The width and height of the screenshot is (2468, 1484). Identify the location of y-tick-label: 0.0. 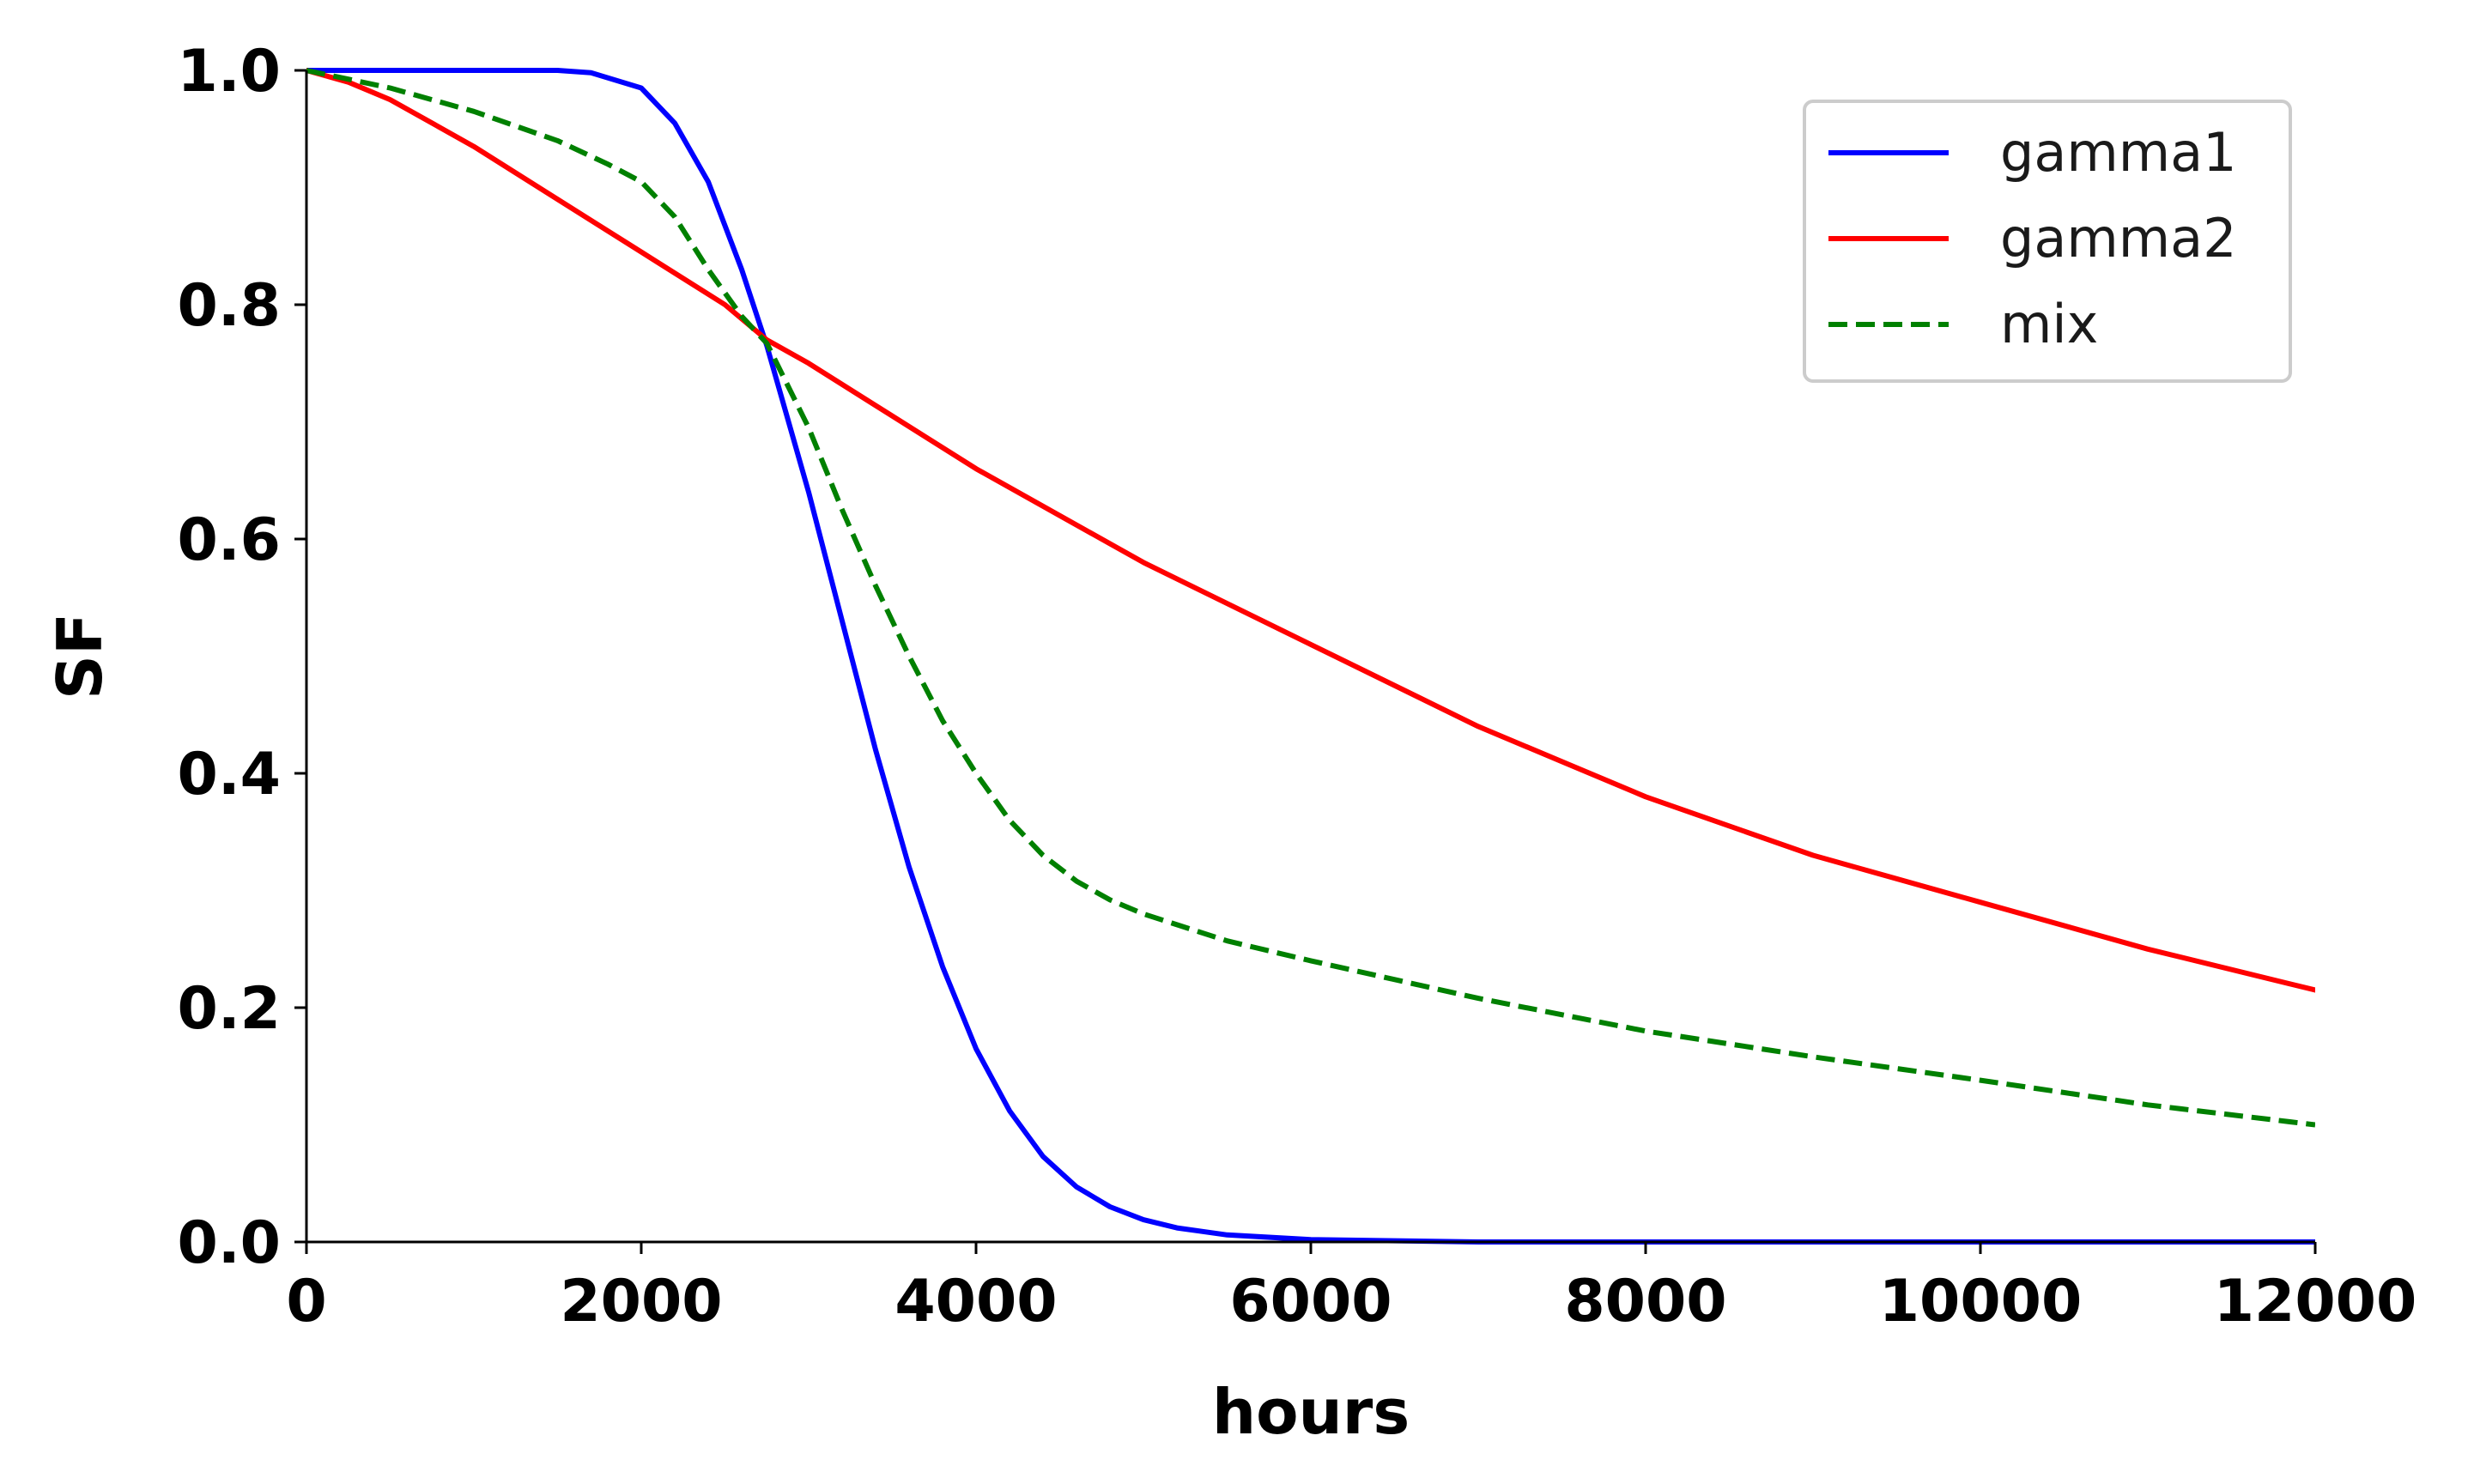
(230, 1243).